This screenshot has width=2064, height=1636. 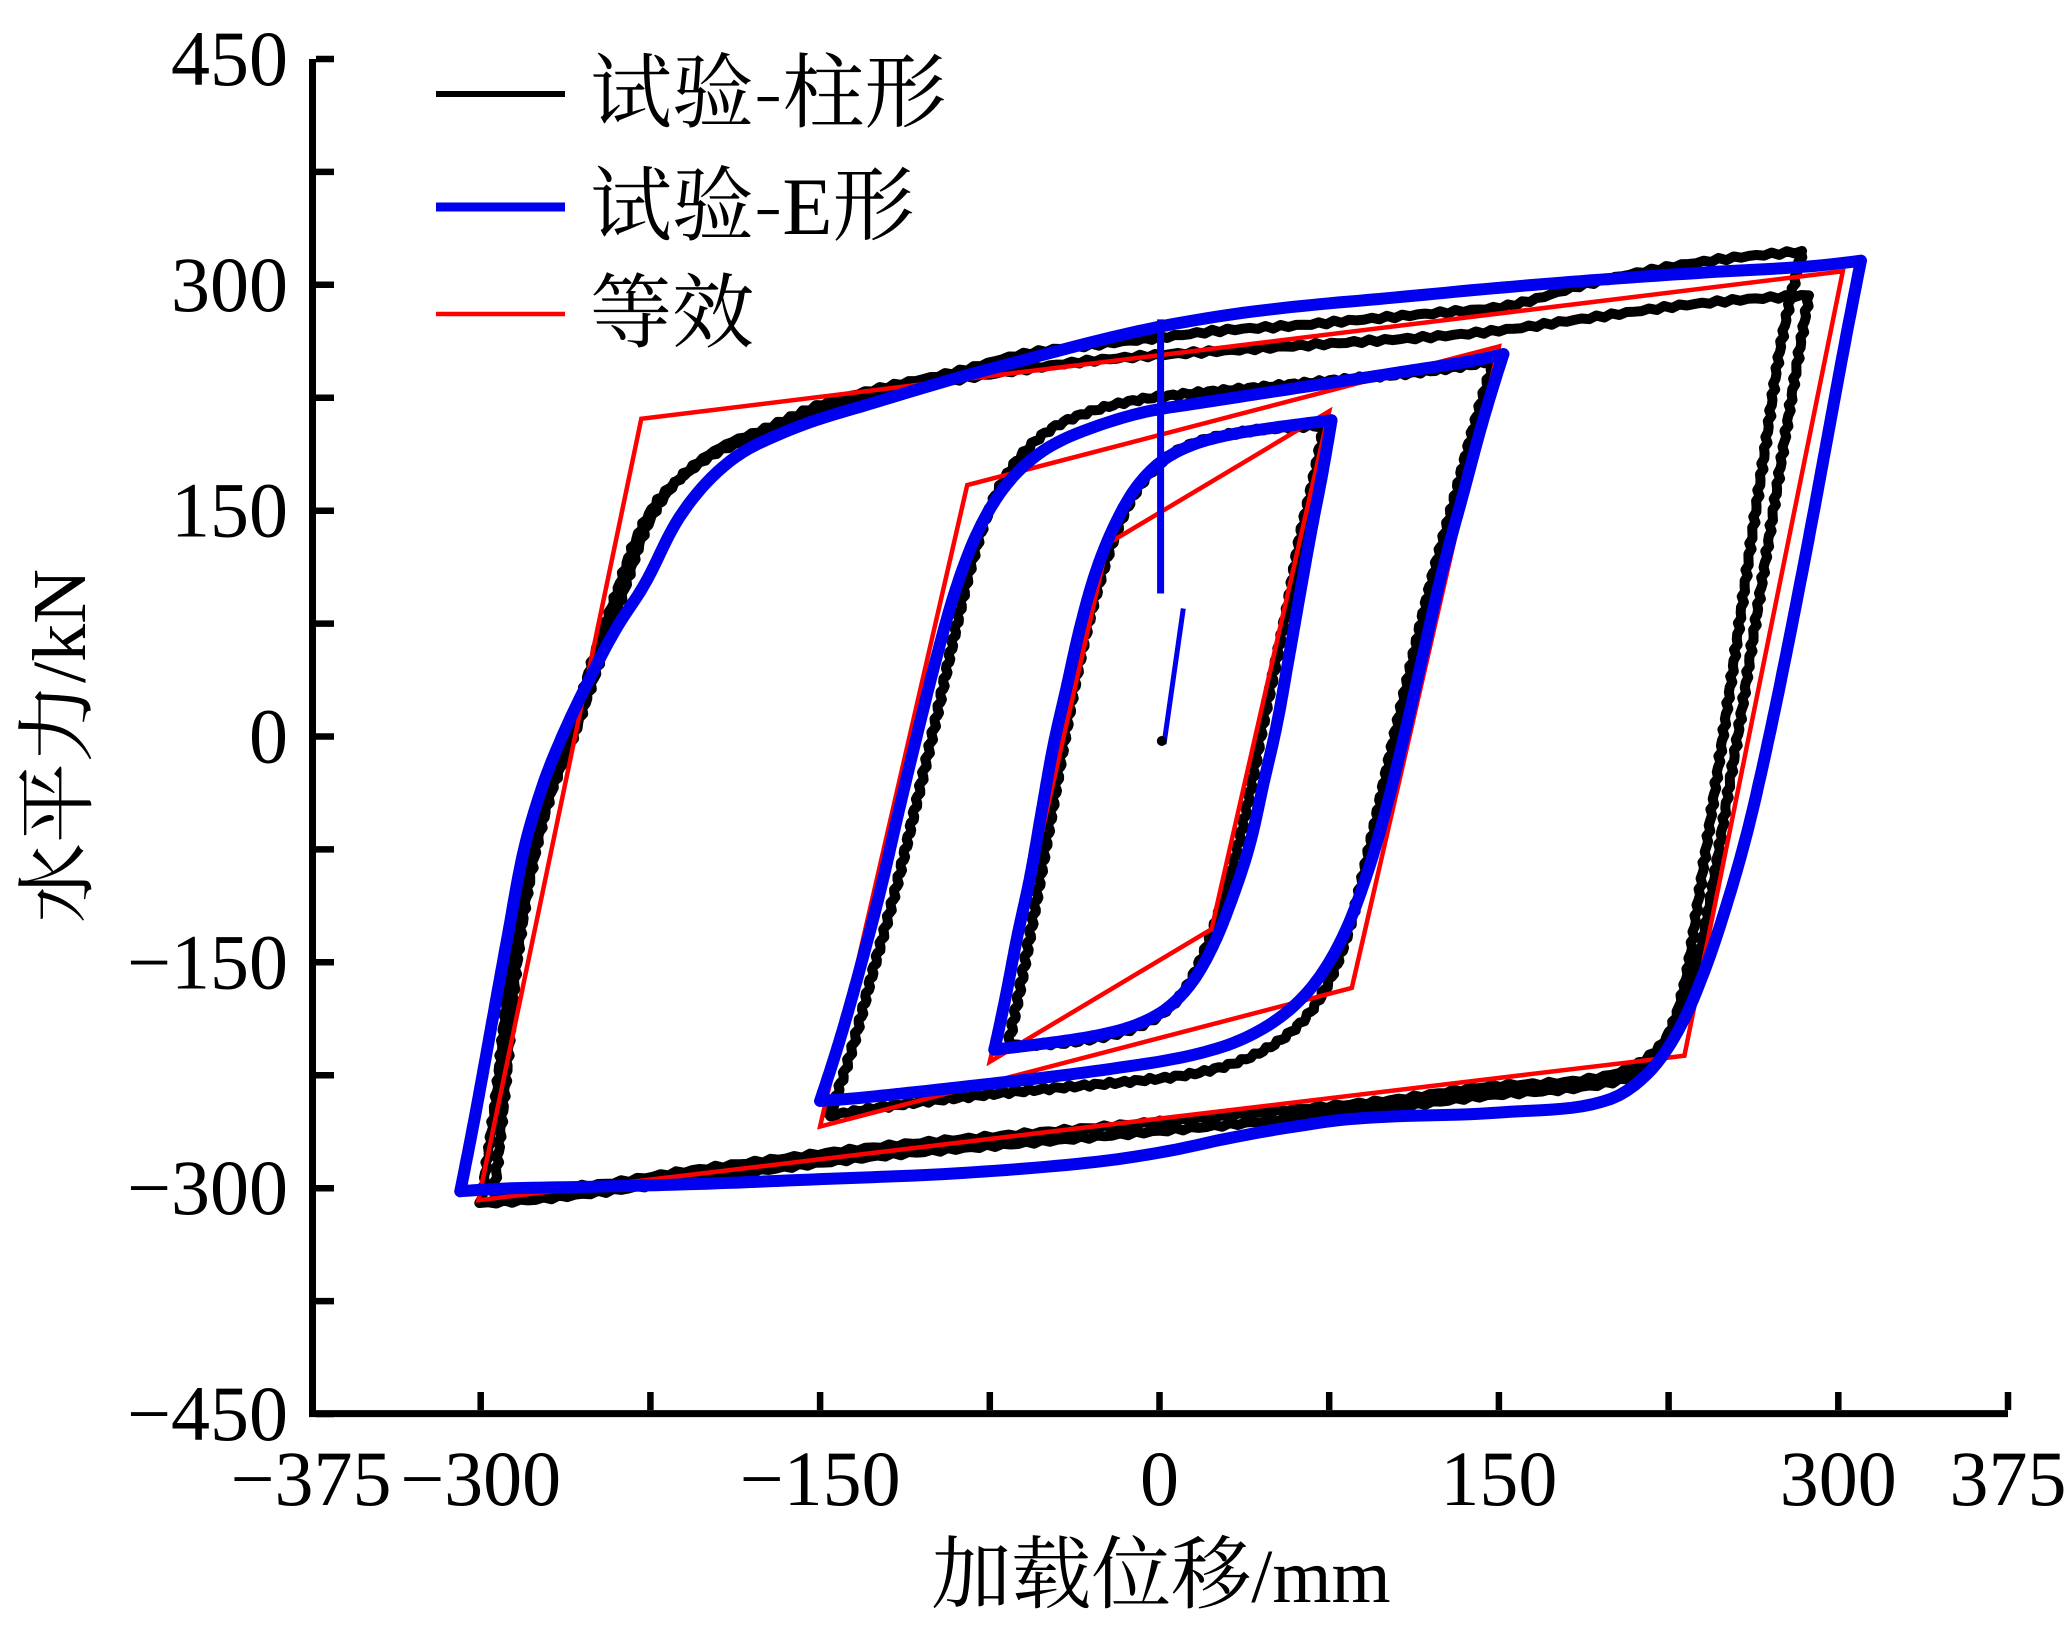 I want to click on svg-text: E, so click(x=807, y=206).